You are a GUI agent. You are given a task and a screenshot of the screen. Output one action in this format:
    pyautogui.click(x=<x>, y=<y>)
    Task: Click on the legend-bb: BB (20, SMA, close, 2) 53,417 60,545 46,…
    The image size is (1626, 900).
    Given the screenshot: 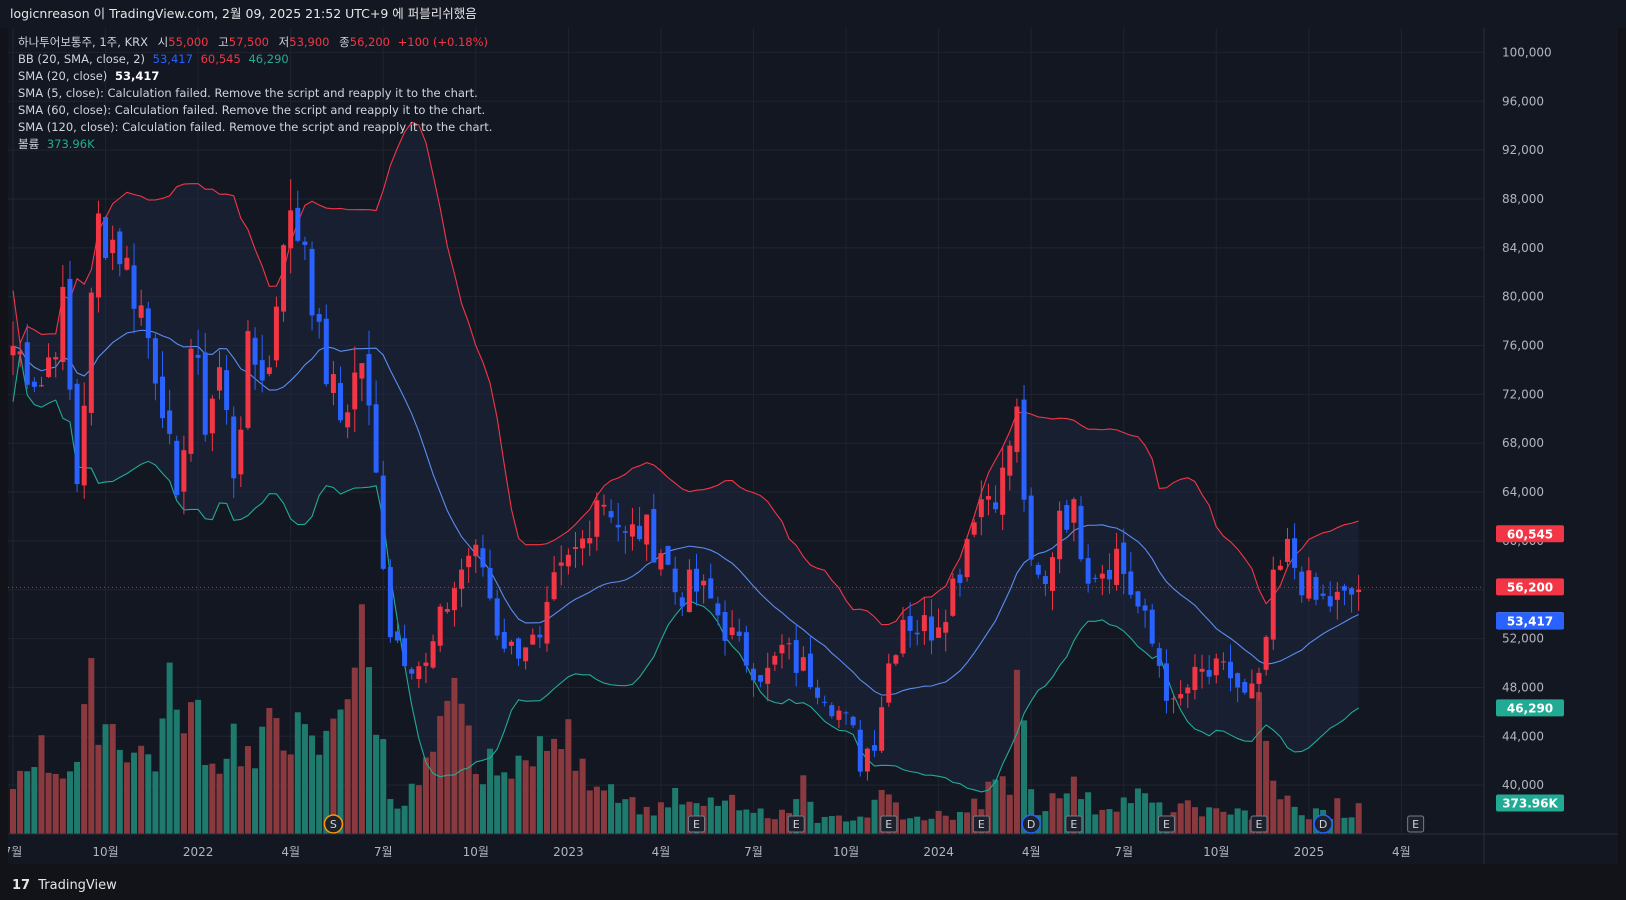 What is the action you would take?
    pyautogui.click(x=255, y=59)
    